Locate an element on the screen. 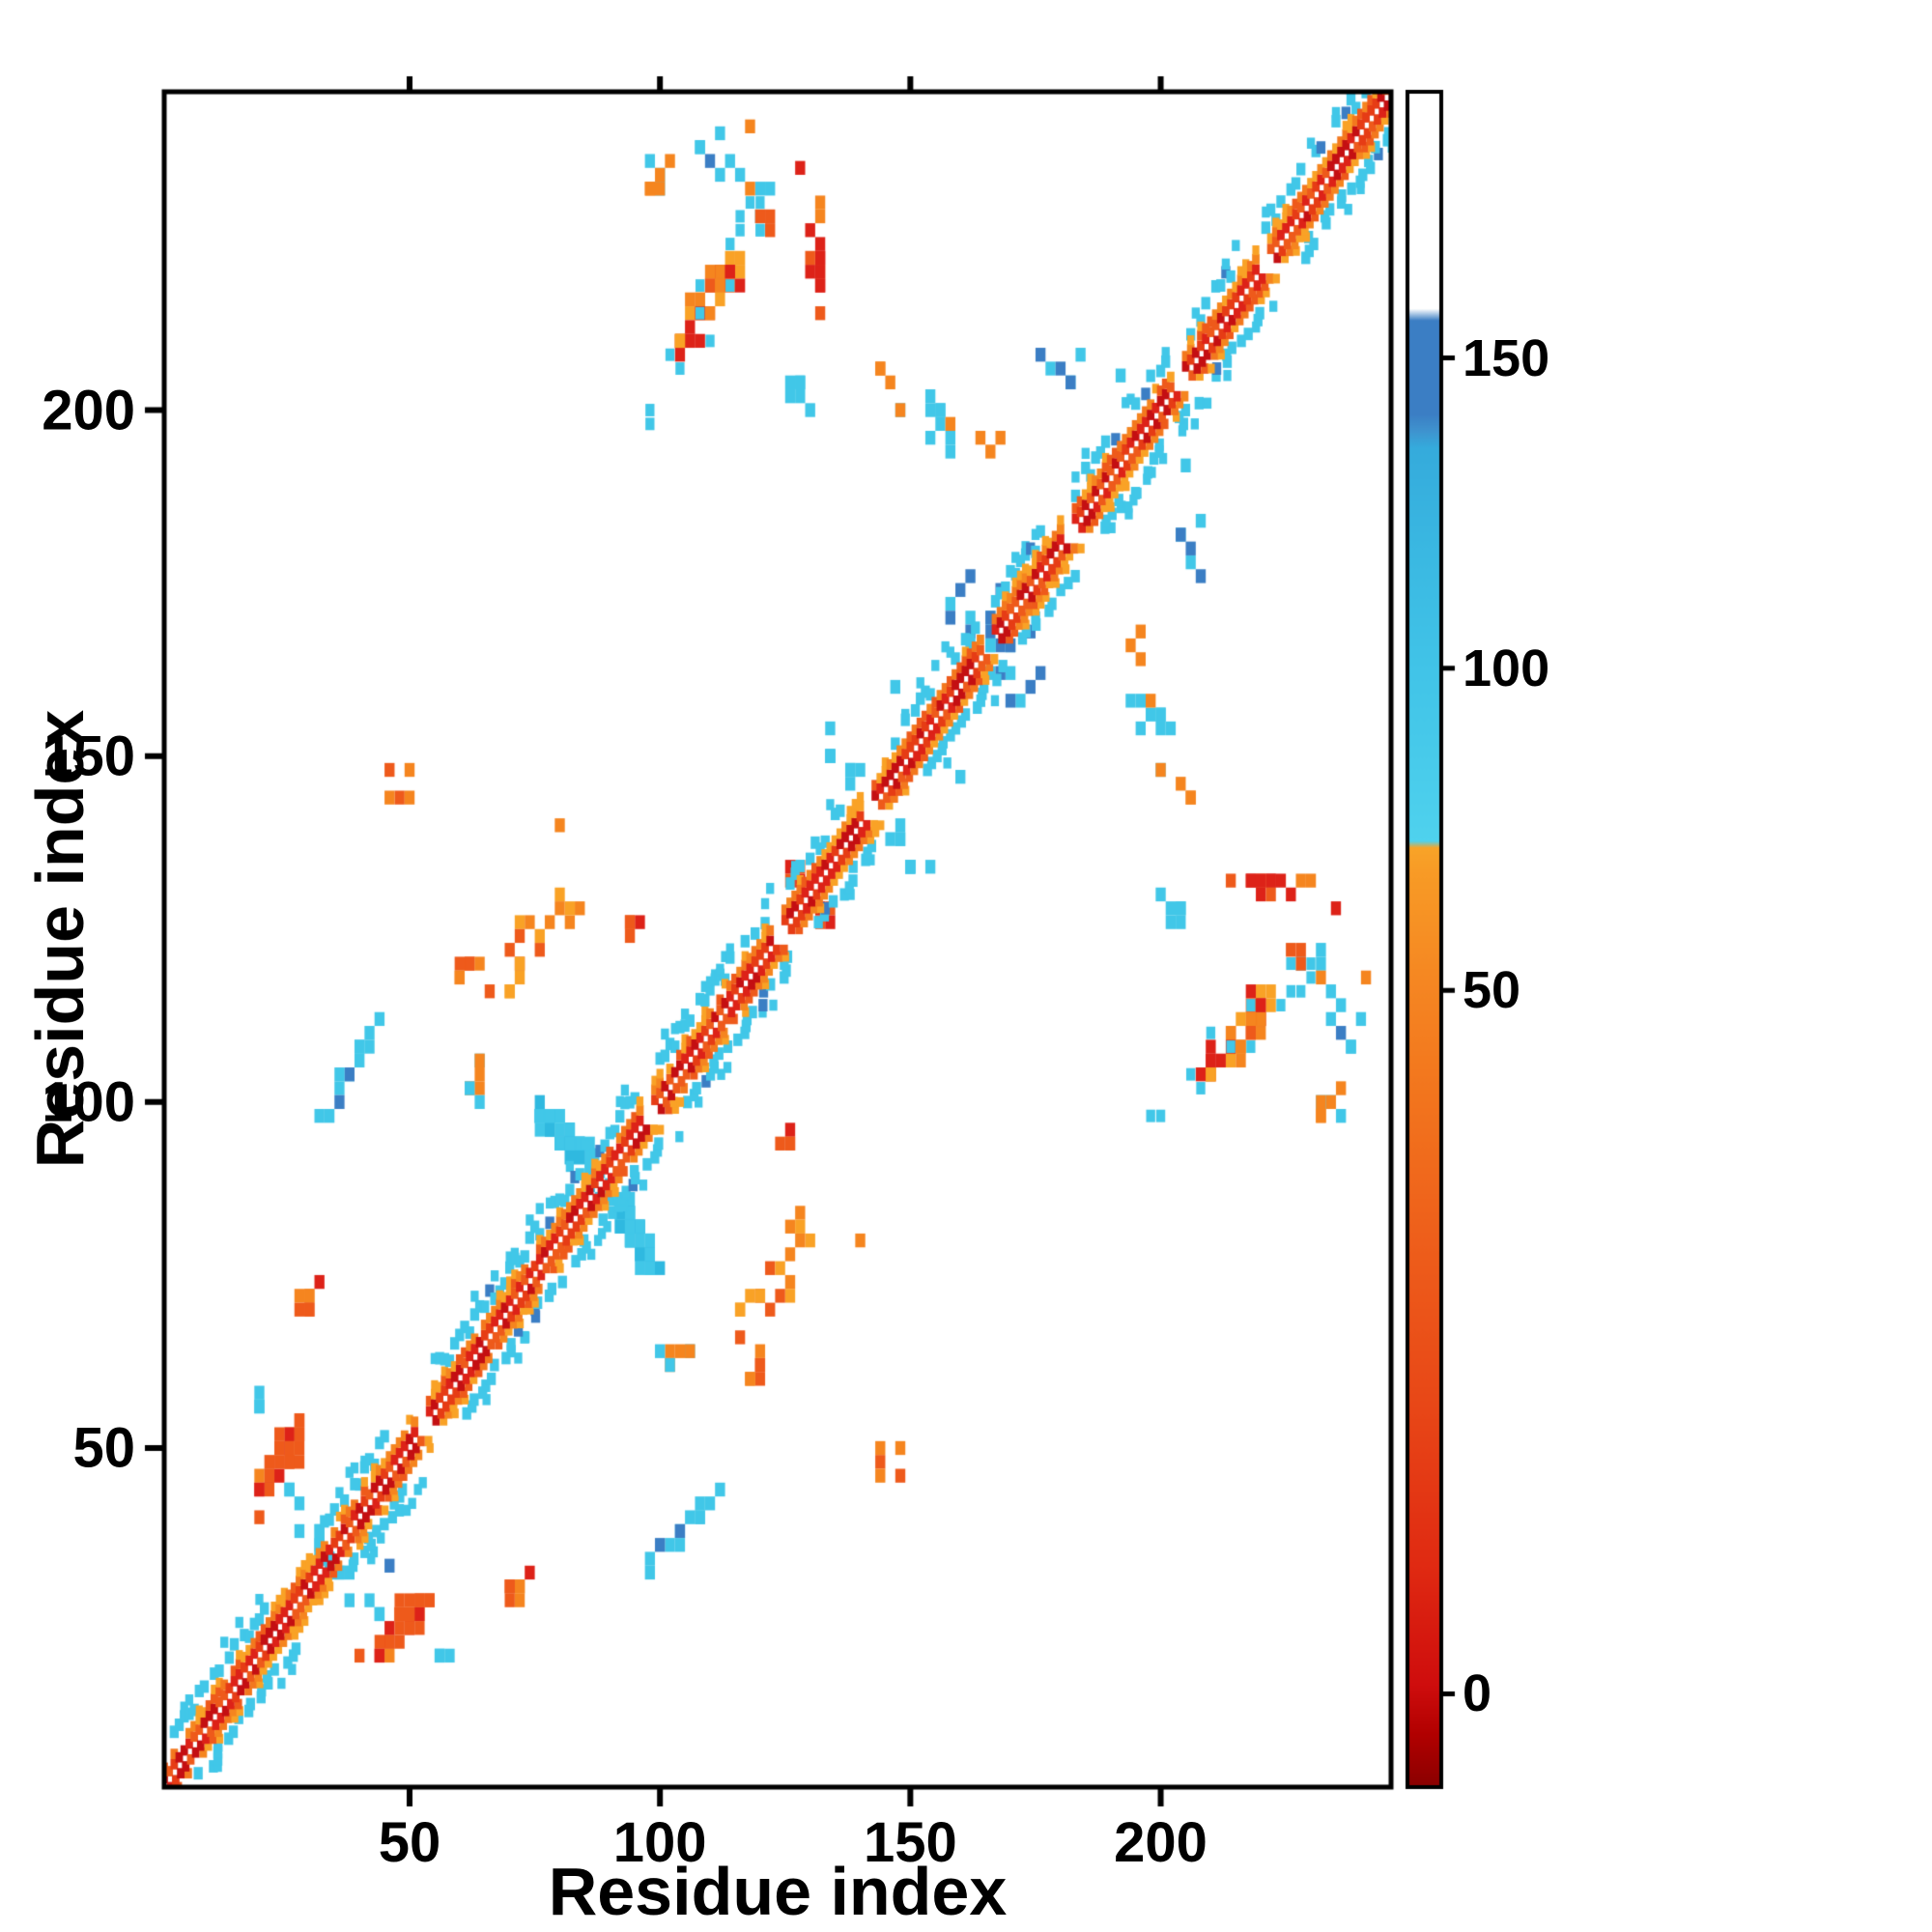 The width and height of the screenshot is (1932, 1932). y-tick-label: 150 is located at coordinates (88, 756).